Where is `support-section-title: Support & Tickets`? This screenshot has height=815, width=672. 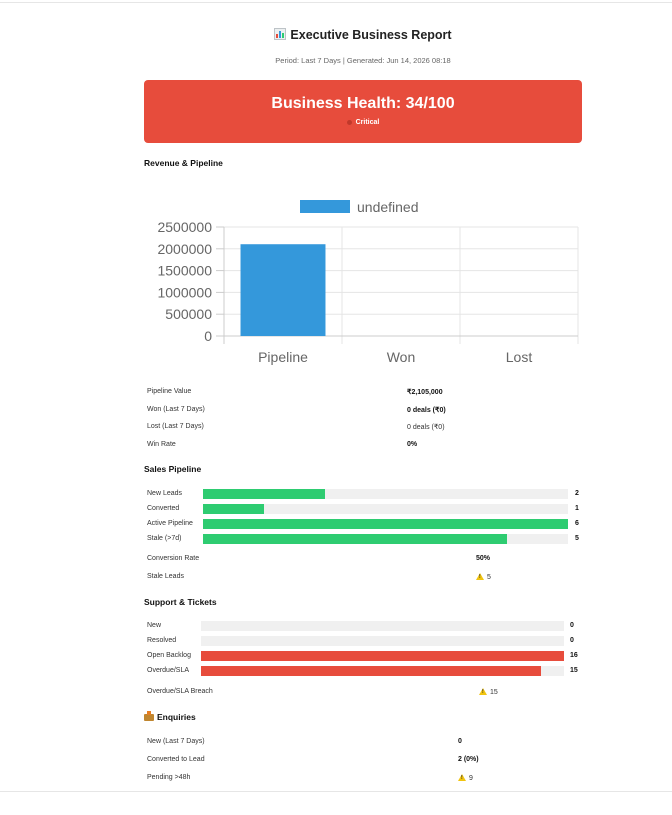 support-section-title: Support & Tickets is located at coordinates (180, 602).